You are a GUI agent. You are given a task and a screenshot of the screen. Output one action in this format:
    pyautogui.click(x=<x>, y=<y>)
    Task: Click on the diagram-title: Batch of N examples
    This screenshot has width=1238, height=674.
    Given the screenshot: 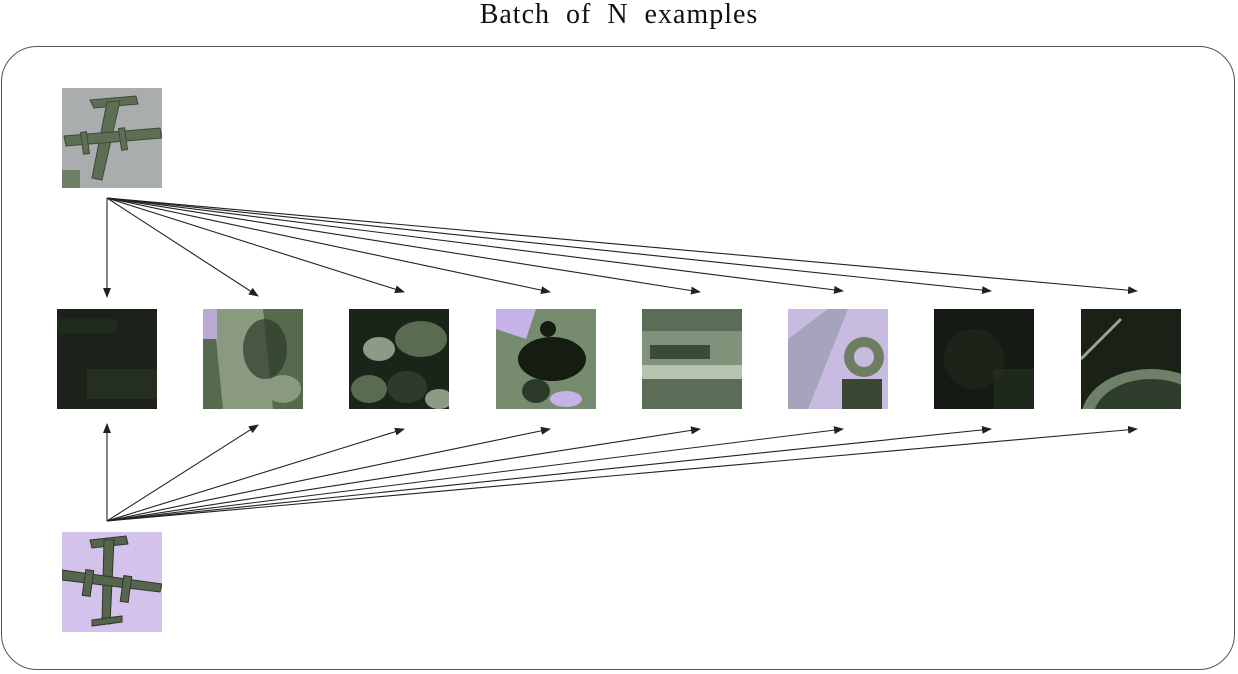 What is the action you would take?
    pyautogui.click(x=619, y=15)
    